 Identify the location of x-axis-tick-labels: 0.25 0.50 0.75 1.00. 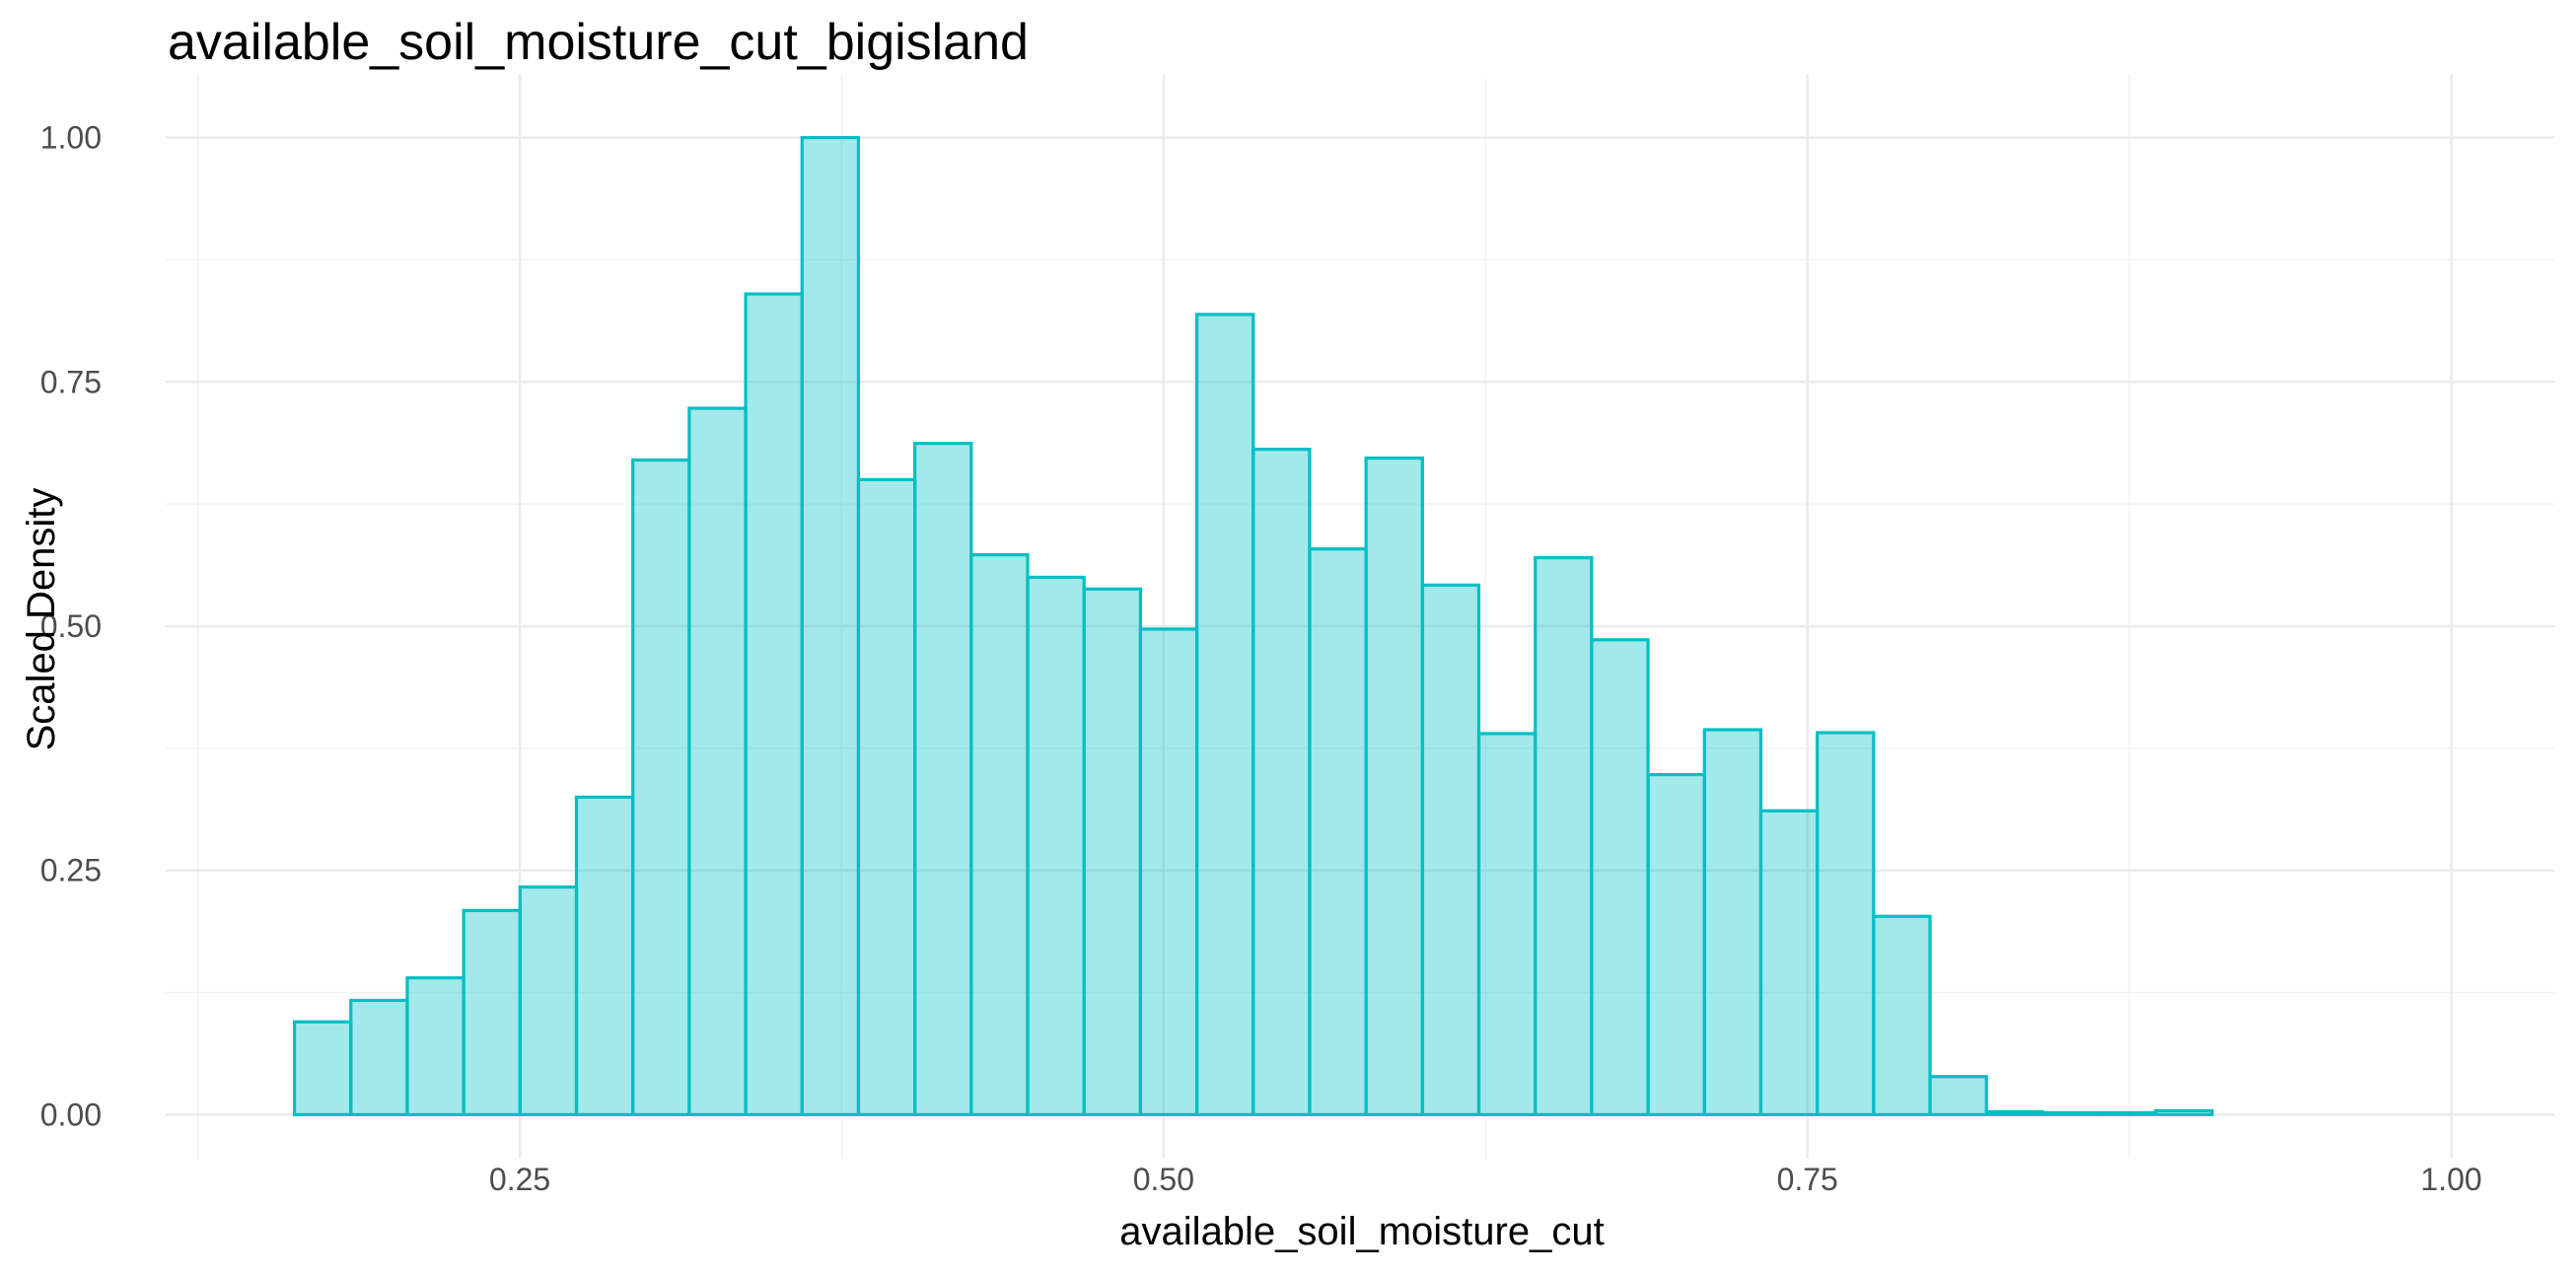
(1485, 1180).